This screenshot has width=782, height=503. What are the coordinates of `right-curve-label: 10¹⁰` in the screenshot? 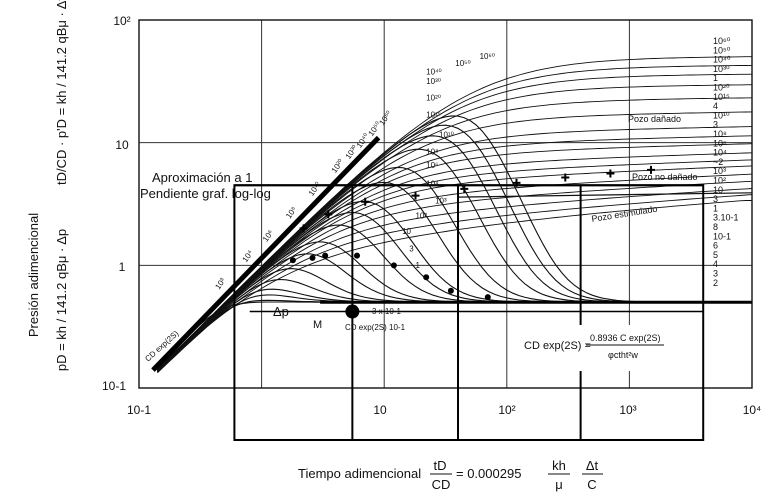 It's located at (721, 115).